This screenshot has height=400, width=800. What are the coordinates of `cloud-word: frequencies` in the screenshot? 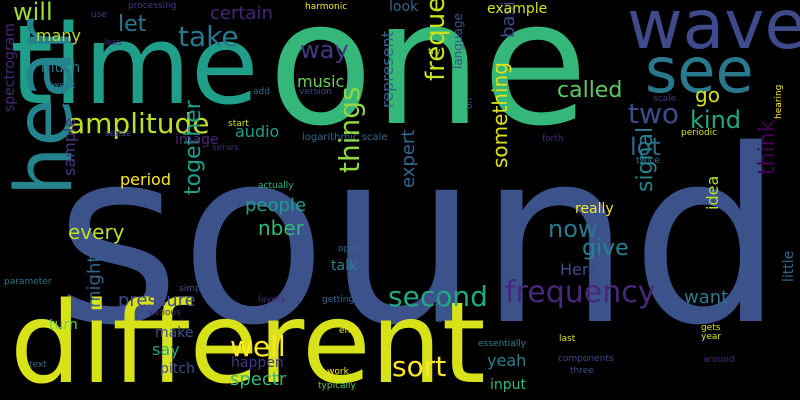 It's located at (436, 40).